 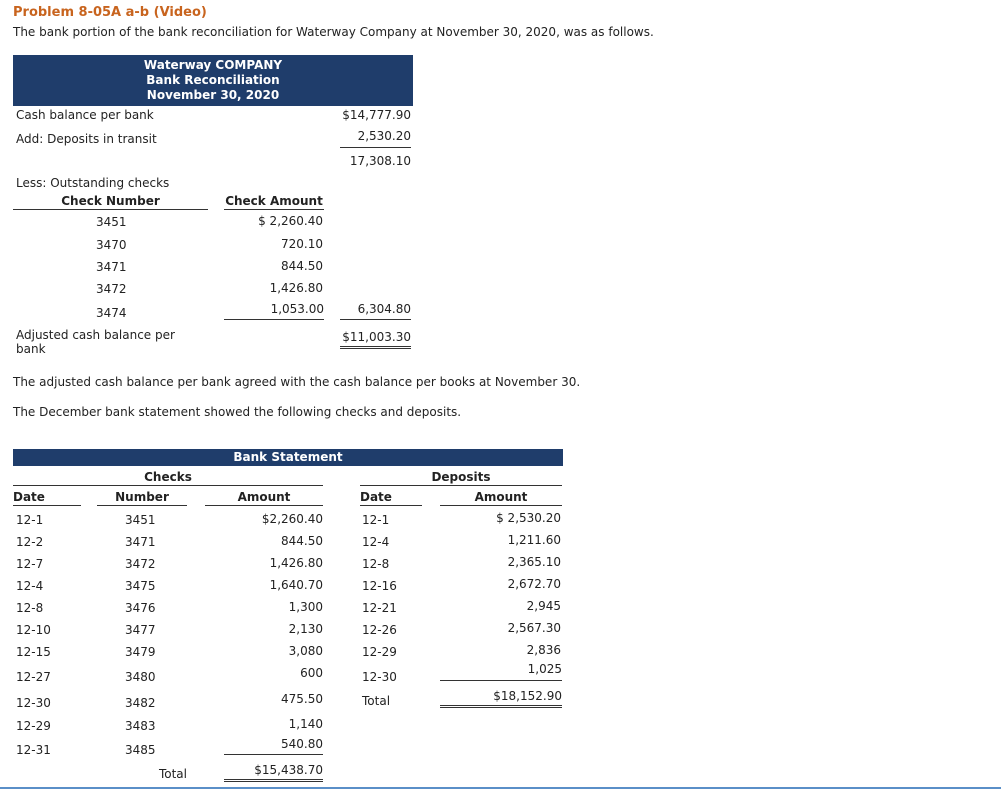 I want to click on check-number: 3479, so click(x=140, y=652).